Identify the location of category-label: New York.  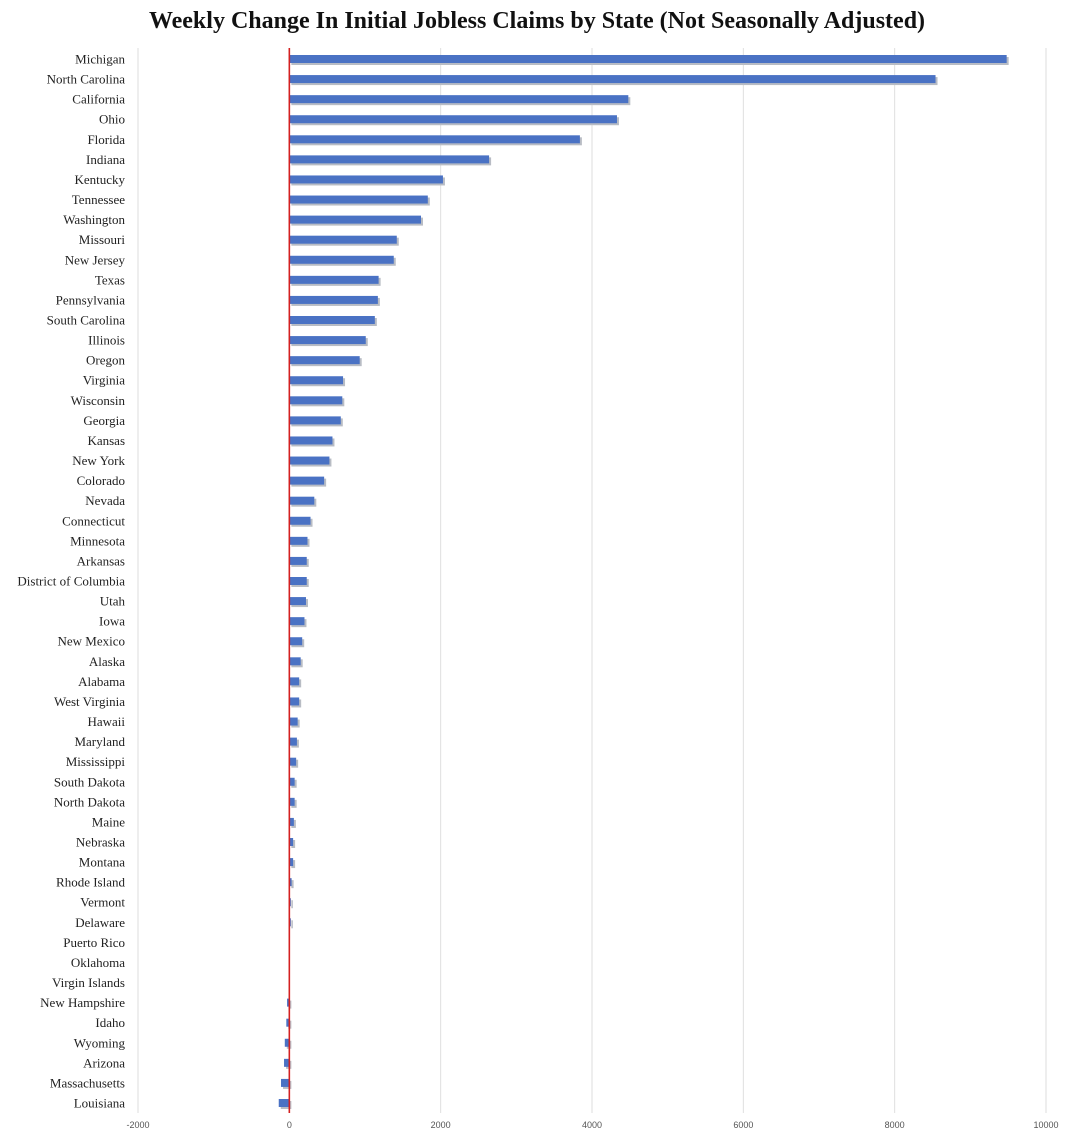
(98, 460).